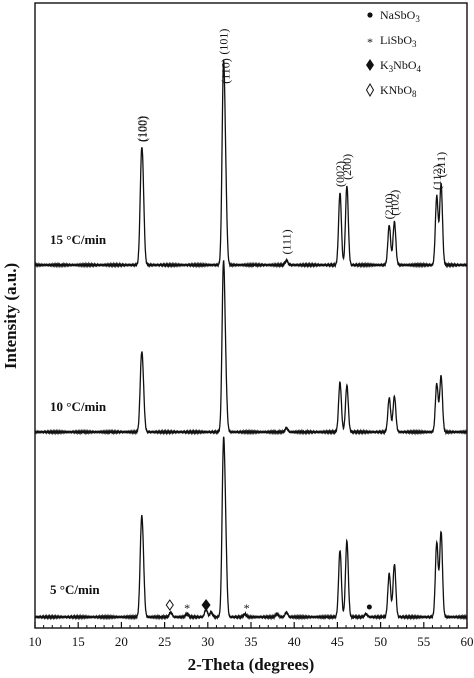 The width and height of the screenshot is (474, 678). What do you see at coordinates (164, 641) in the screenshot?
I see `x-tick-label: 25` at bounding box center [164, 641].